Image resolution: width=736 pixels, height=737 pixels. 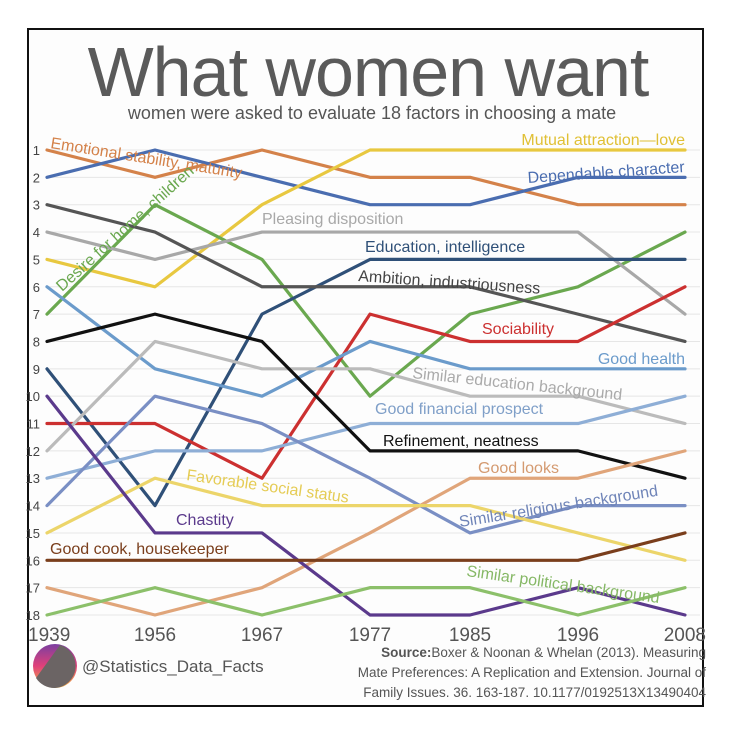 I want to click on series-label: Pleasing disposition, so click(x=332, y=219).